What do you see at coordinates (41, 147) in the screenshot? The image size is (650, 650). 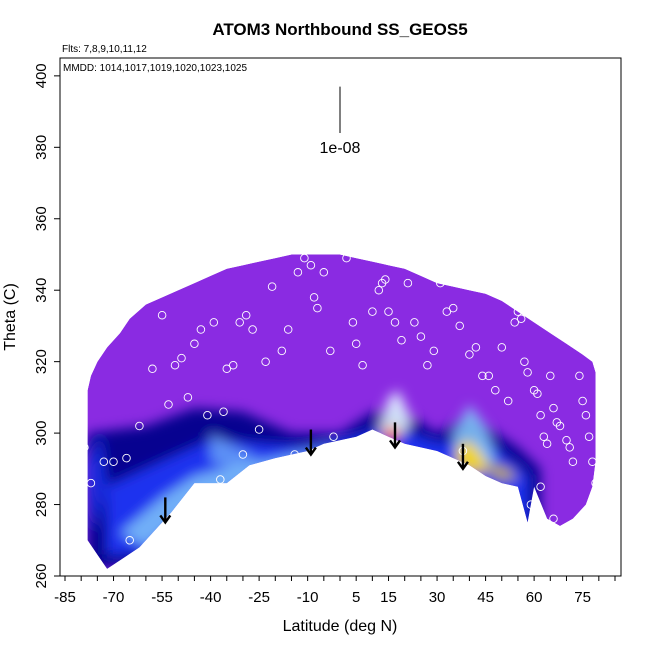 I see `y-tick-label: 380` at bounding box center [41, 147].